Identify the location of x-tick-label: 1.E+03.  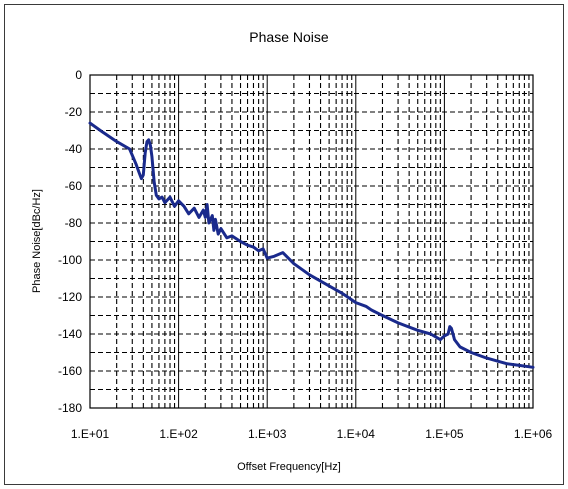
(267, 434).